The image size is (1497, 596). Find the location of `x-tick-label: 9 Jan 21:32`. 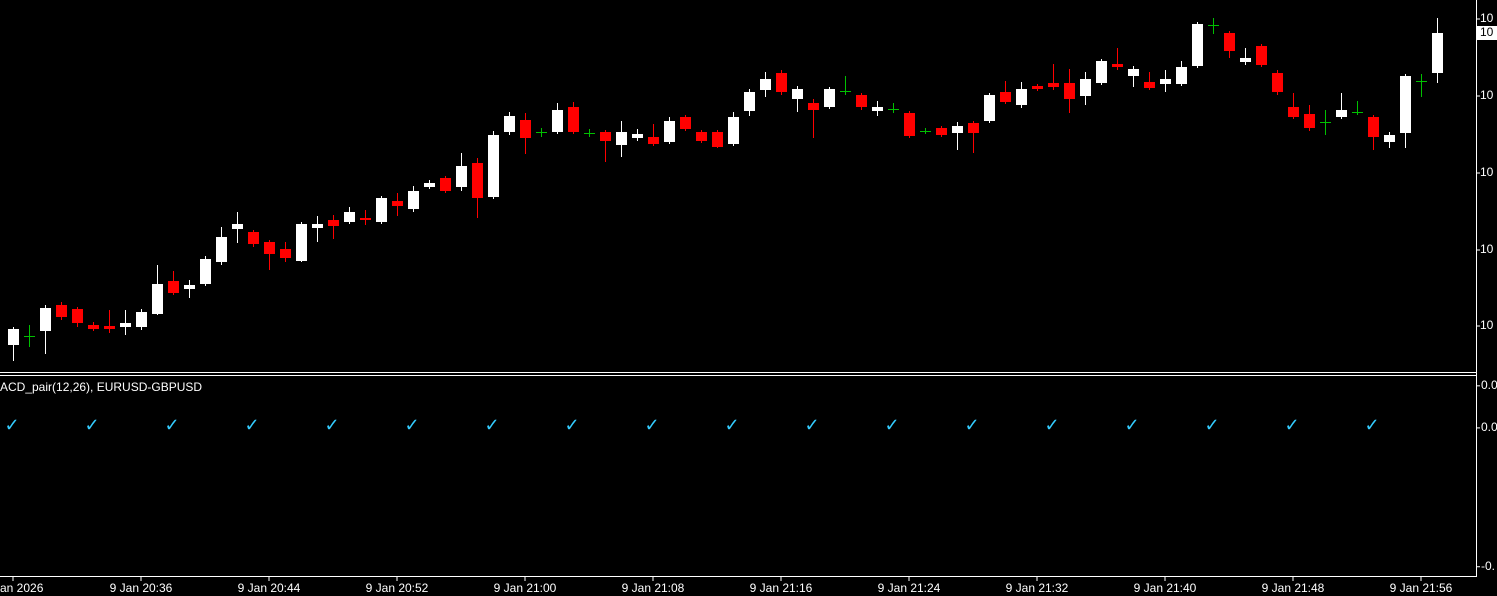

x-tick-label: 9 Jan 21:32 is located at coordinates (1037, 588).